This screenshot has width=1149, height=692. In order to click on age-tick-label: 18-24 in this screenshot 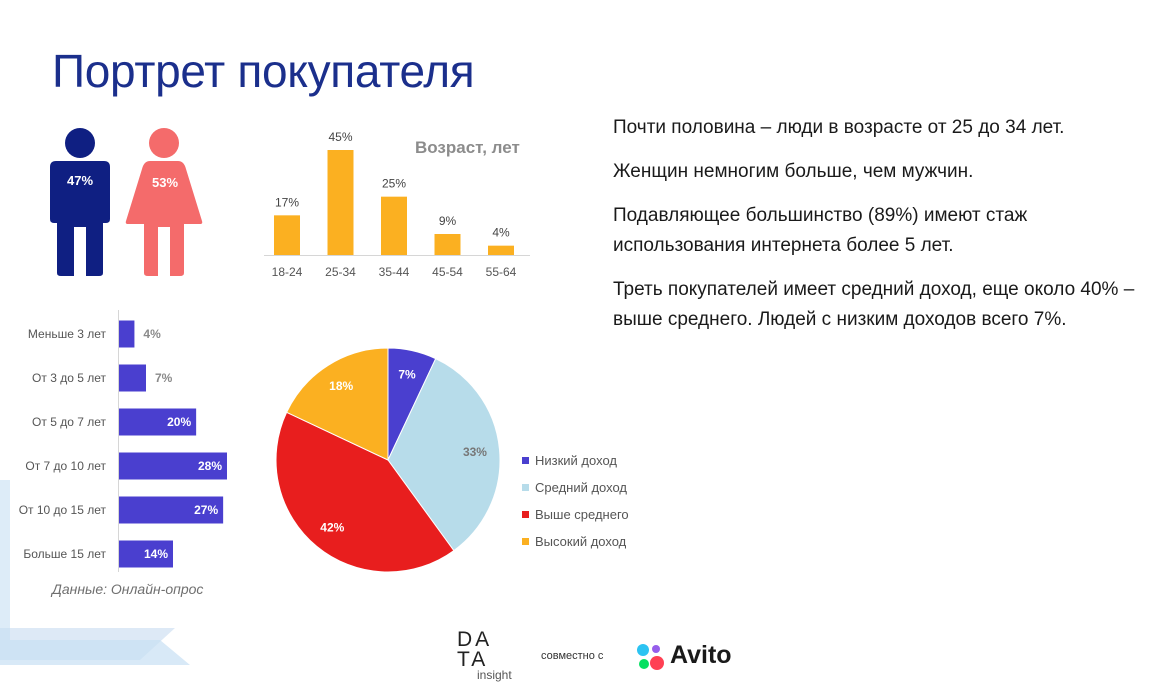, I will do `click(287, 272)`.